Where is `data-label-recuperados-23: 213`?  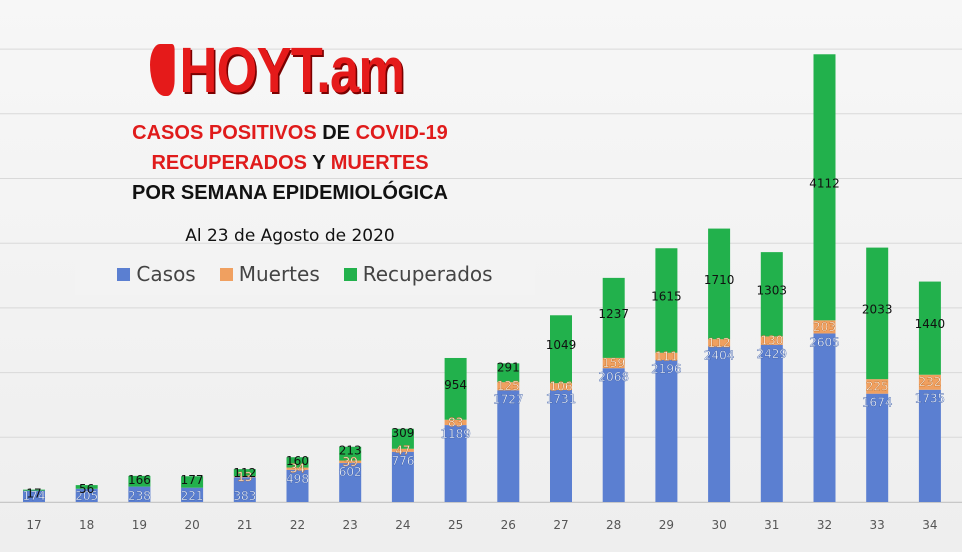 data-label-recuperados-23: 213 is located at coordinates (350, 451).